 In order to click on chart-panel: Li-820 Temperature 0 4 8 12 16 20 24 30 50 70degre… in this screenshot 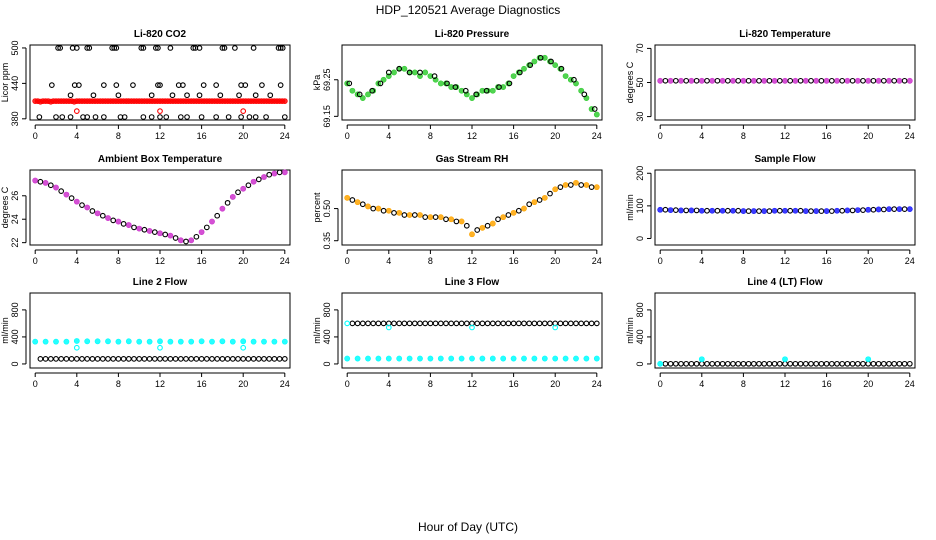, I will do `click(770, 85)`.